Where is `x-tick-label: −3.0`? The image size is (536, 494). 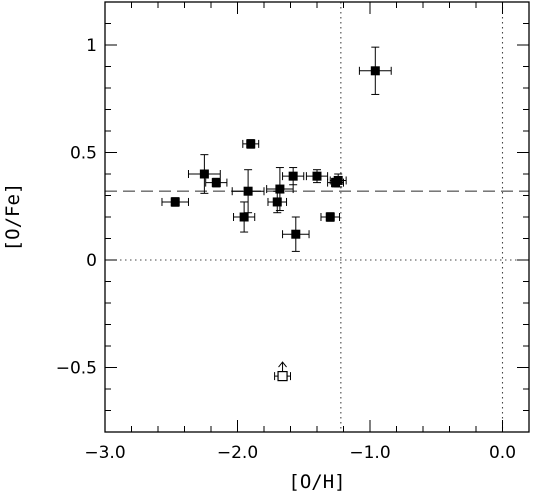 x-tick-label: −3.0 is located at coordinates (104, 453).